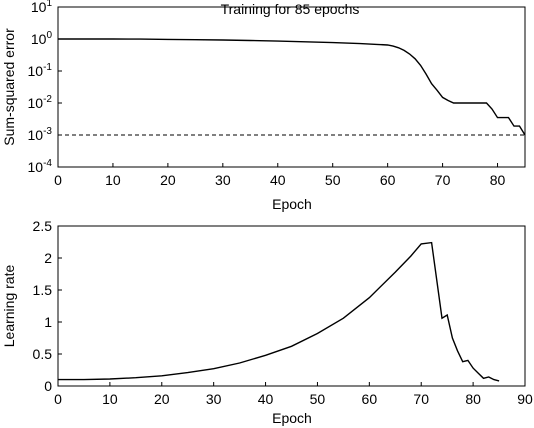  I want to click on error-xtick-label: 60, so click(388, 180).